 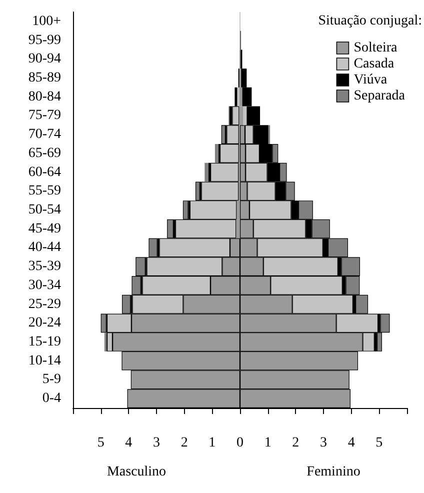 I want to click on y-tick-label: 55-59, so click(x=44, y=191).